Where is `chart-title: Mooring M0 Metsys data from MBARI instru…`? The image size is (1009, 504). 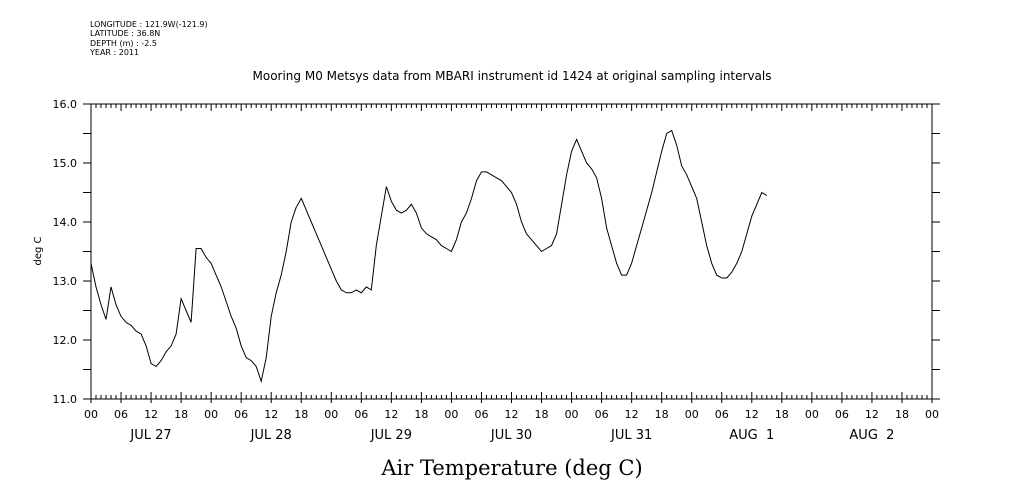 chart-title: Mooring M0 Metsys data from MBARI instru… is located at coordinates (512, 76).